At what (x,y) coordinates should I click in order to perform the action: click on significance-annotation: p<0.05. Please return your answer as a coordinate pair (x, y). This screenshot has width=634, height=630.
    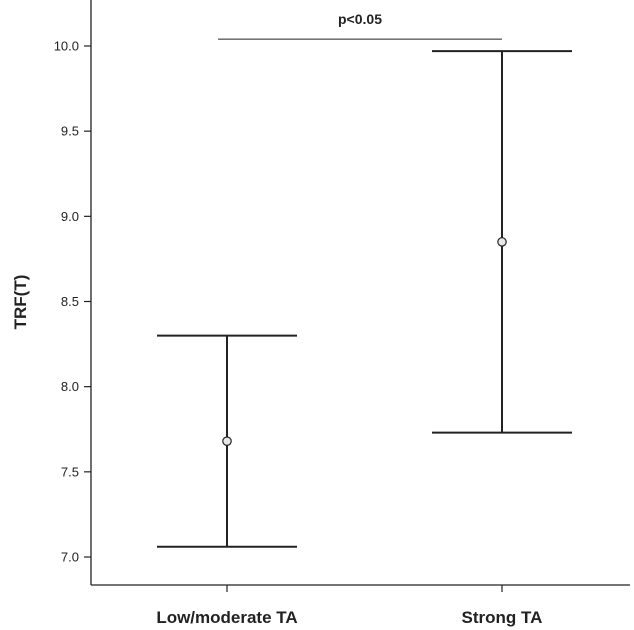
    Looking at the image, I should click on (360, 25).